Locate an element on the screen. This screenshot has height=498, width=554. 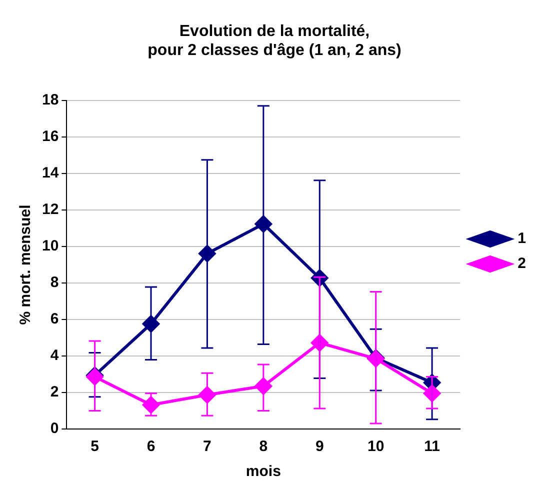
y-tick-label: 4 is located at coordinates (55, 355).